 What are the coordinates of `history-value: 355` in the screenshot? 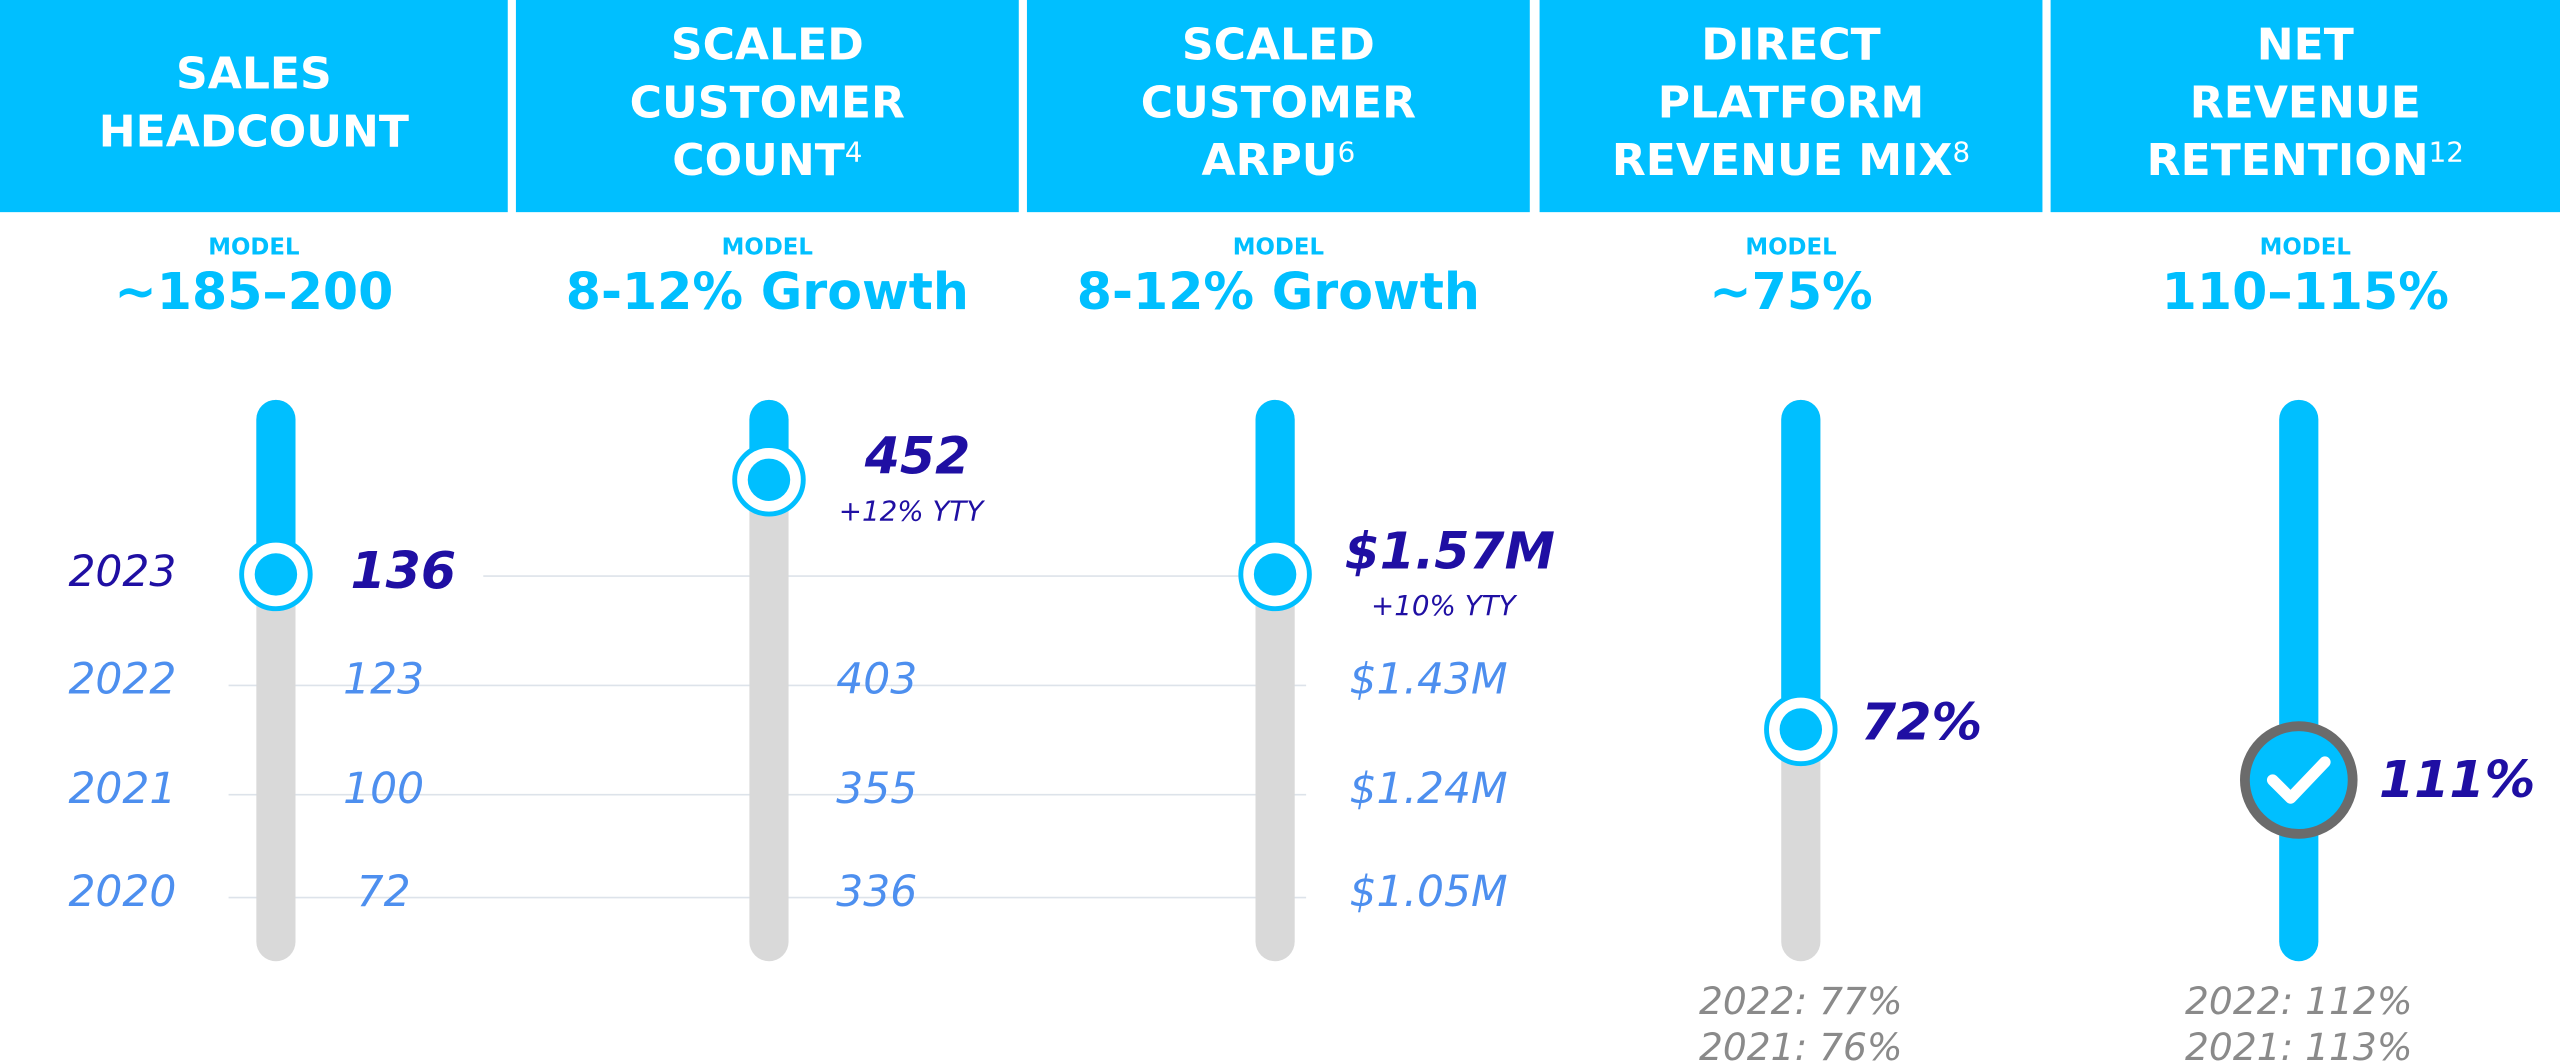 It's located at (876, 789).